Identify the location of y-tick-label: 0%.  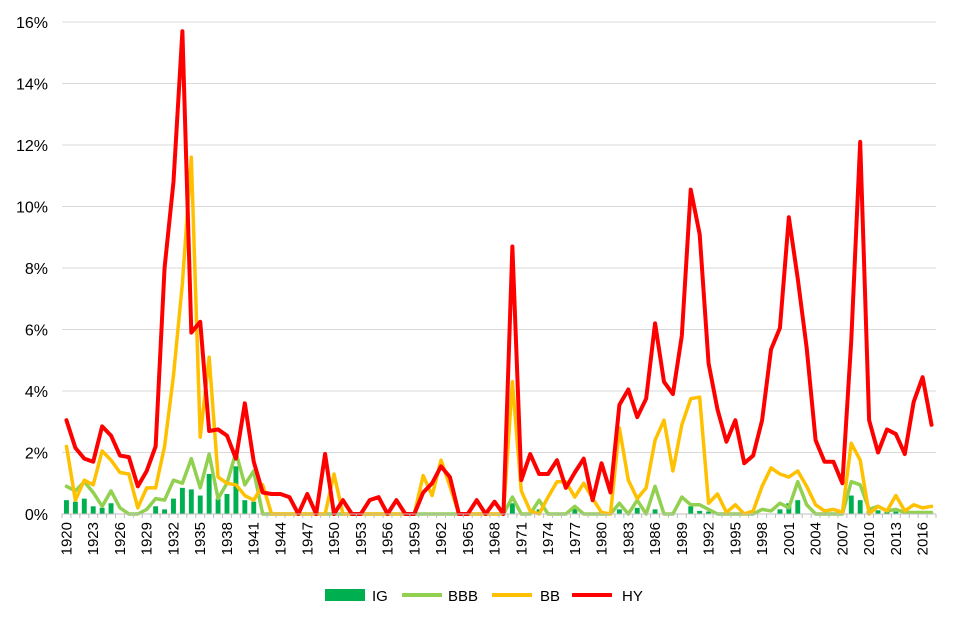
(36, 515).